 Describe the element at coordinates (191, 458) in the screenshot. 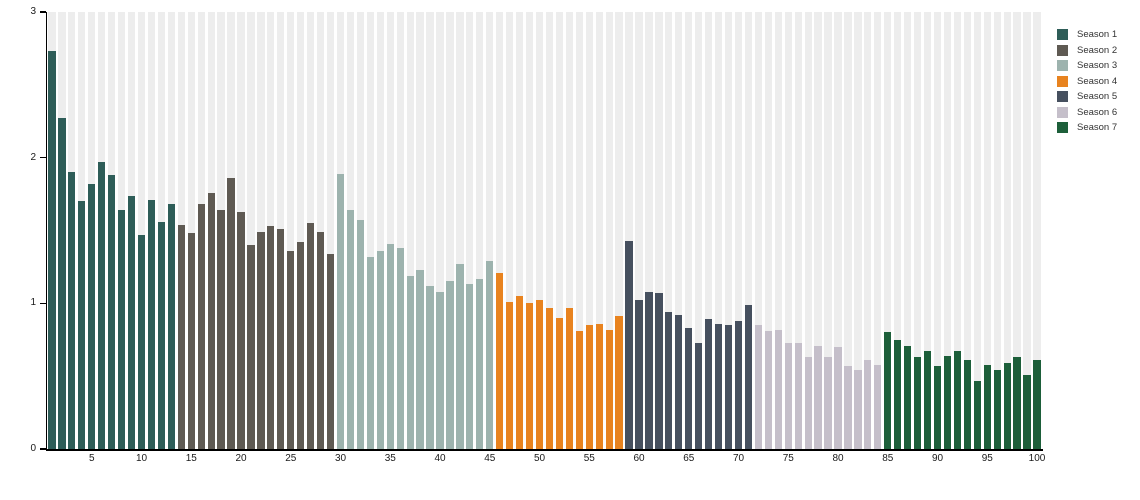

I see `x-tick-label-15: 15` at that location.